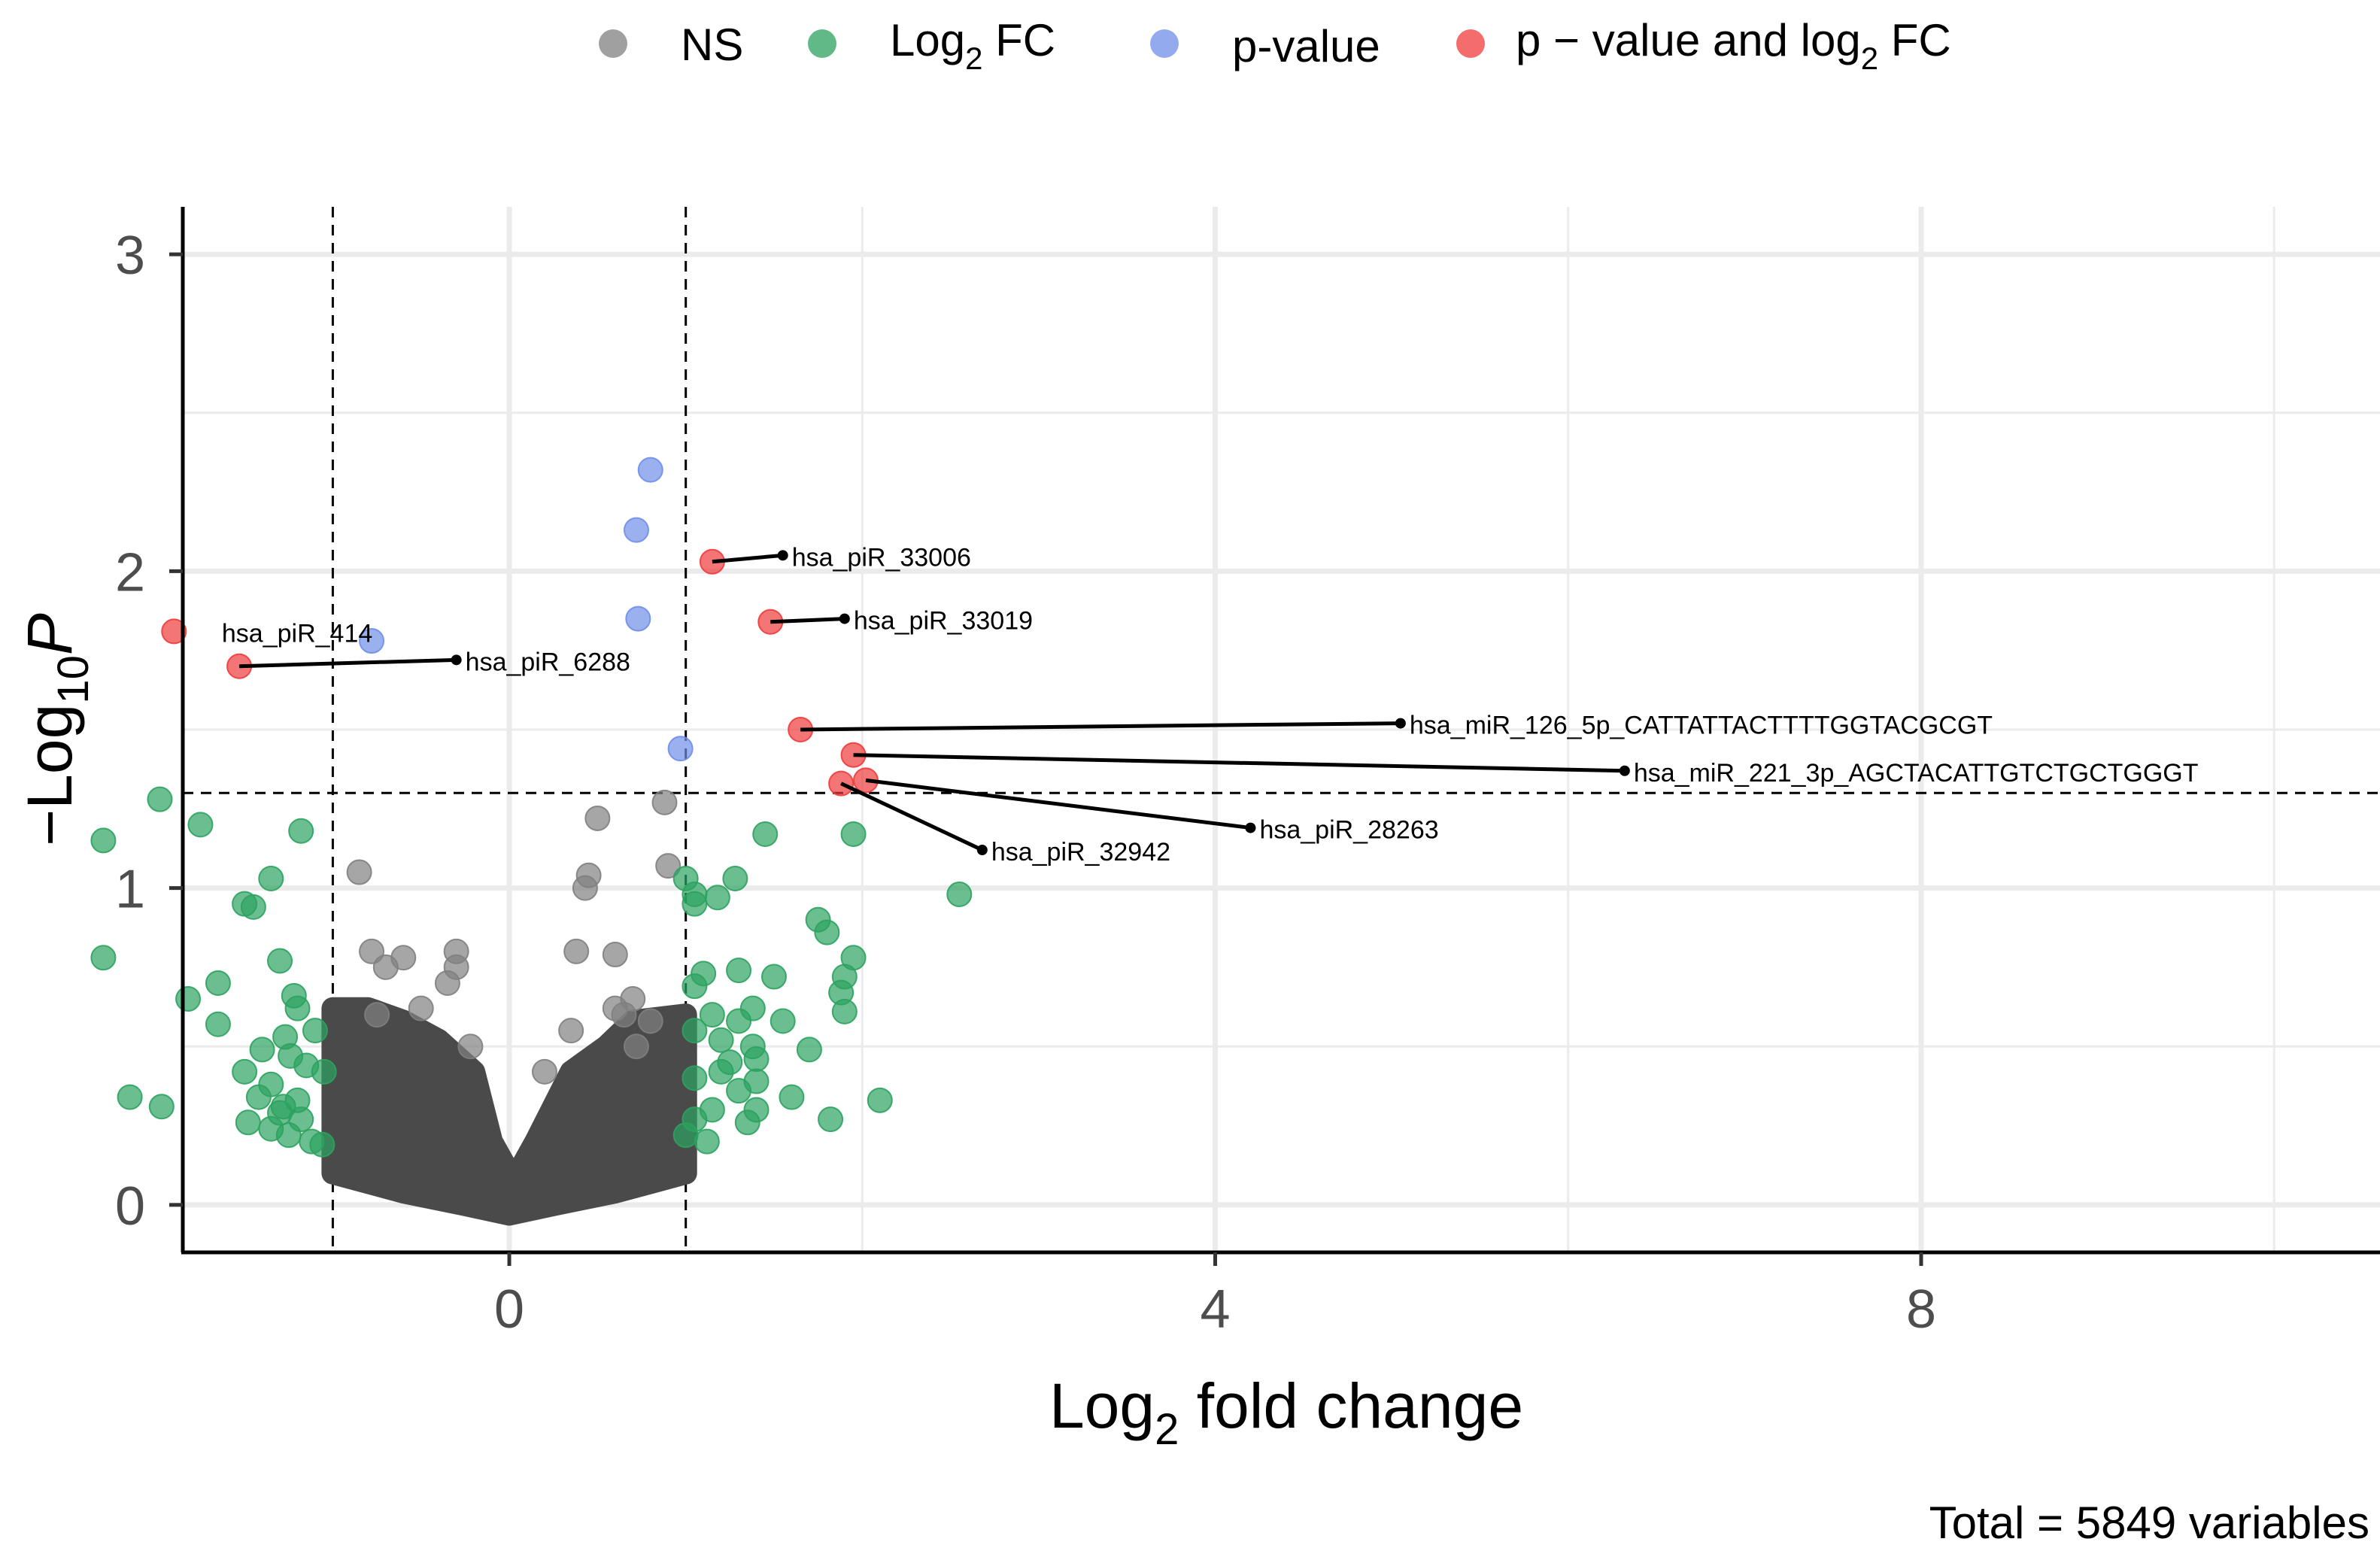 The width and height of the screenshot is (2380, 1557). Describe the element at coordinates (1914, 40) in the screenshot. I see `legend-label-both-rest: FC` at that location.